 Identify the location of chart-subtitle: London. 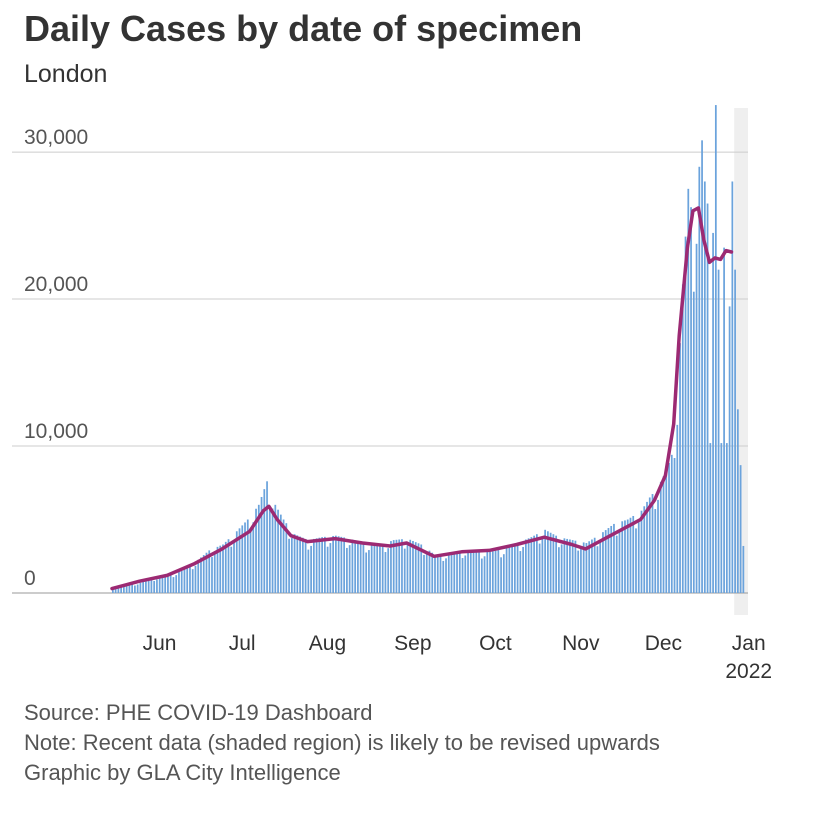
(66, 74).